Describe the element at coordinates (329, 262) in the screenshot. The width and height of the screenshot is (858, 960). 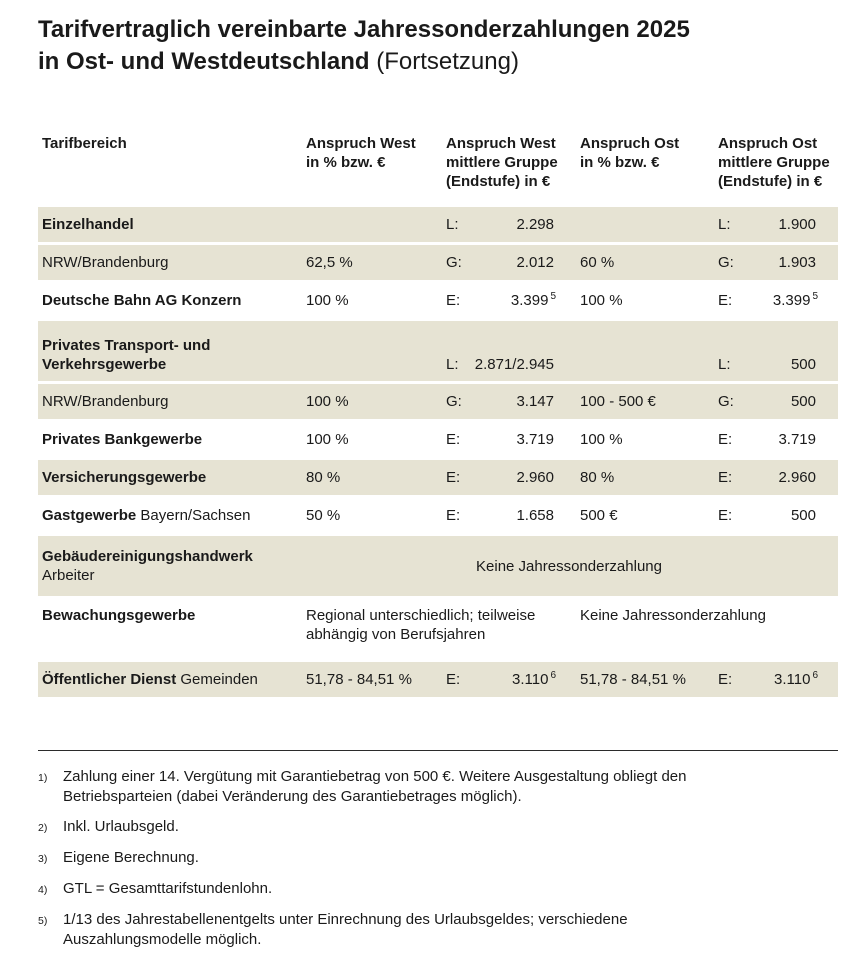
I see `cell-west-percent: 62,5 %` at that location.